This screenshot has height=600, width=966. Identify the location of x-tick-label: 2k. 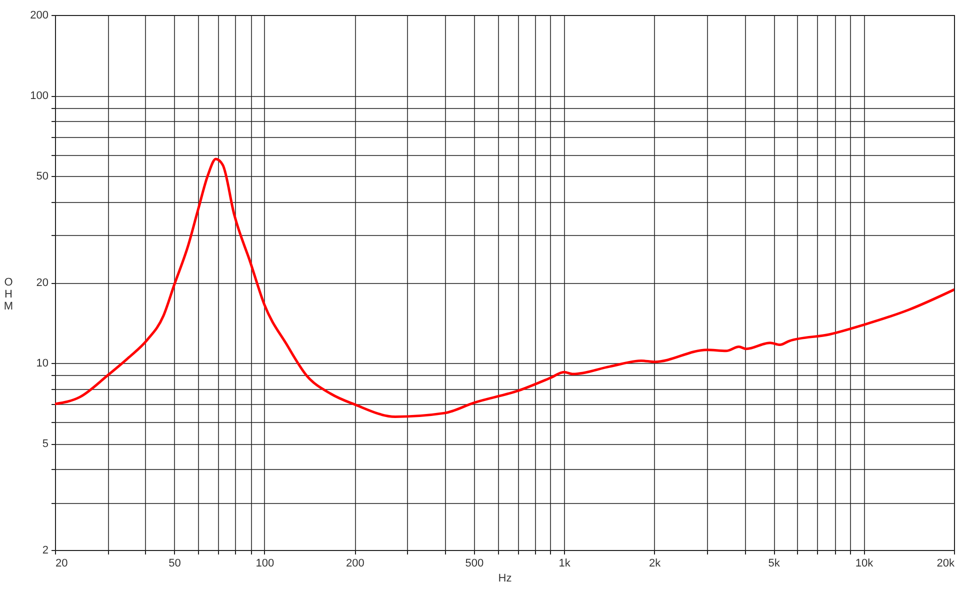
(655, 564).